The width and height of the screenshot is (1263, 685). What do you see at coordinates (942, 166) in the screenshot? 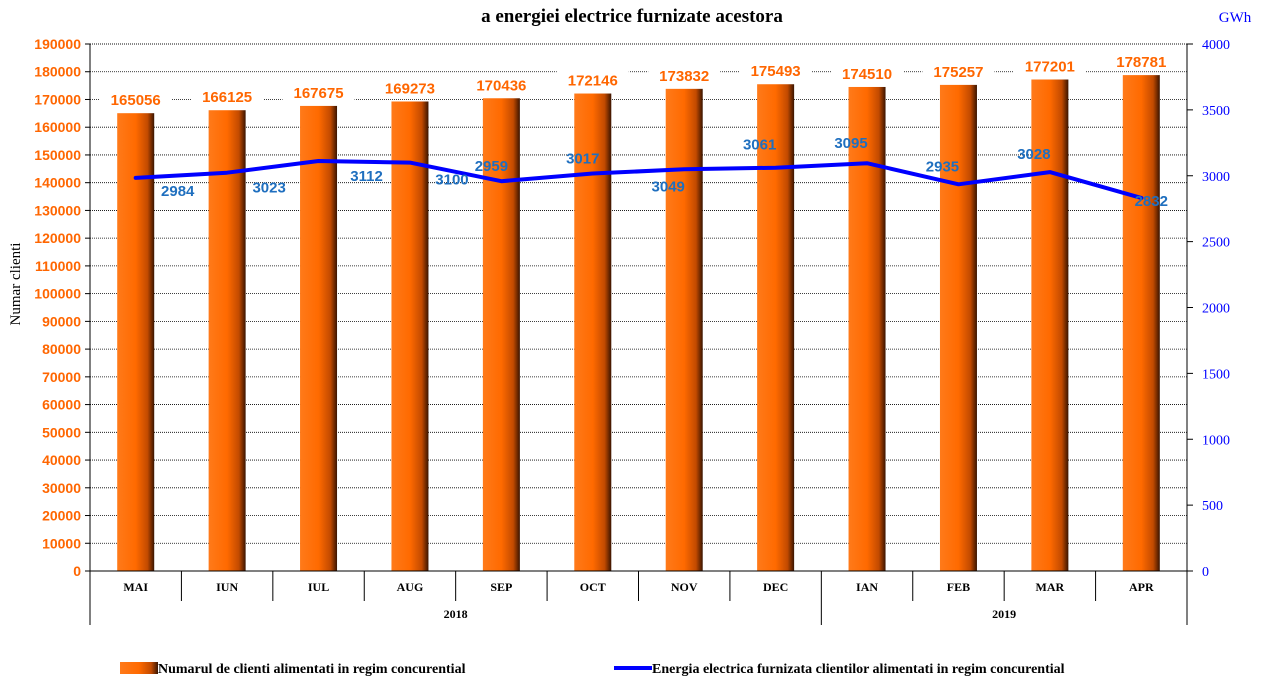
I see `line-value-label: 2935` at bounding box center [942, 166].